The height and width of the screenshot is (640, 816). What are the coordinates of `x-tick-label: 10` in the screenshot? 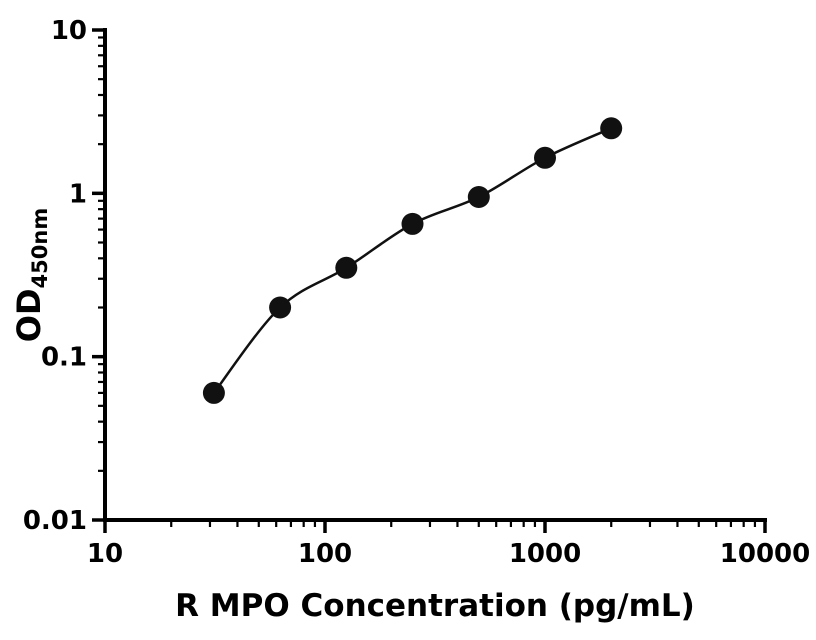 It's located at (105, 554).